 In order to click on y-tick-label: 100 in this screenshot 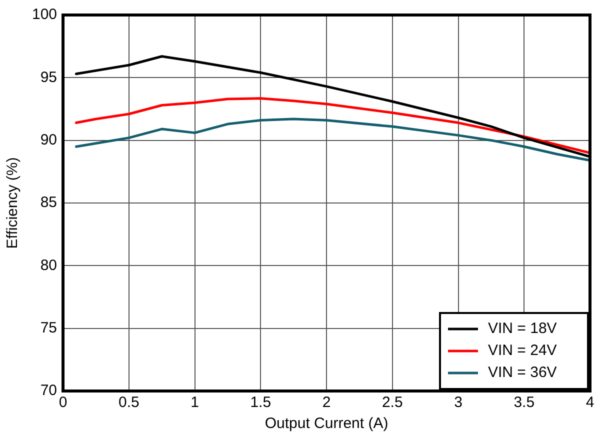, I will do `click(45, 15)`.